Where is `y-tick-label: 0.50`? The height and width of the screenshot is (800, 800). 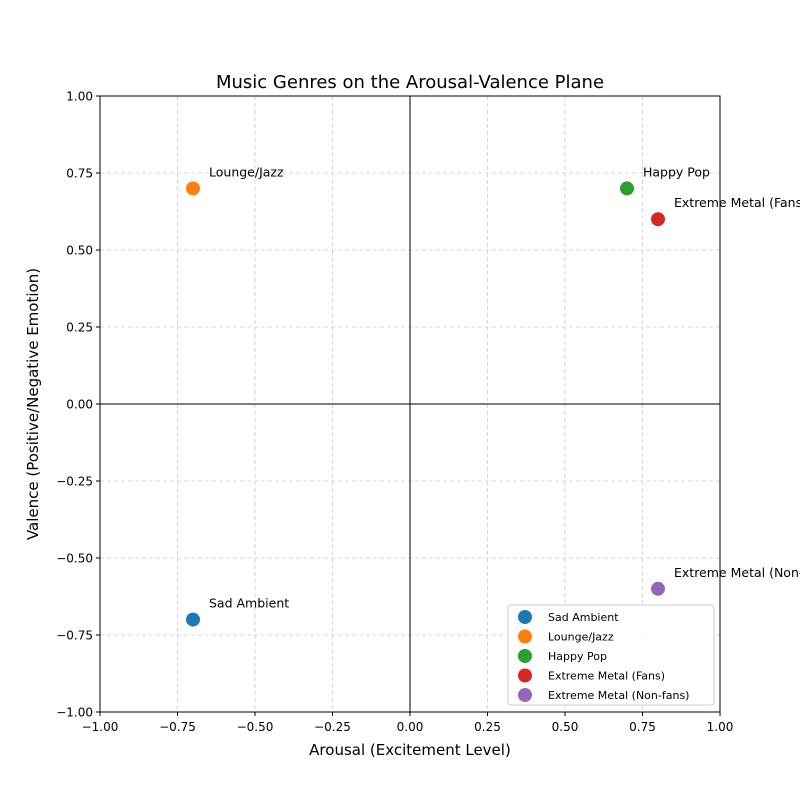
y-tick-label: 0.50 is located at coordinates (79, 250).